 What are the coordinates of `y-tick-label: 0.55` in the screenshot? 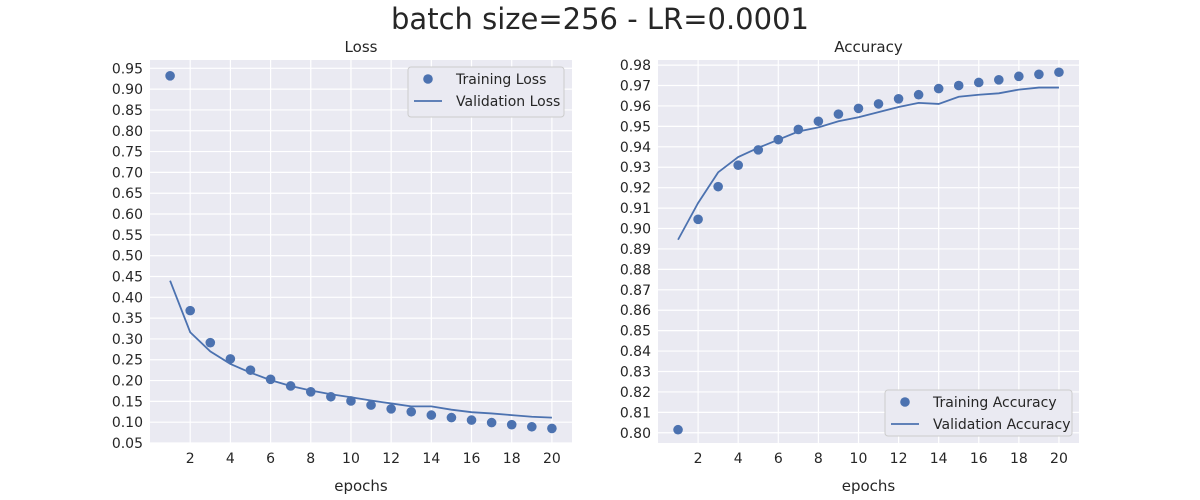 It's located at (127, 236).